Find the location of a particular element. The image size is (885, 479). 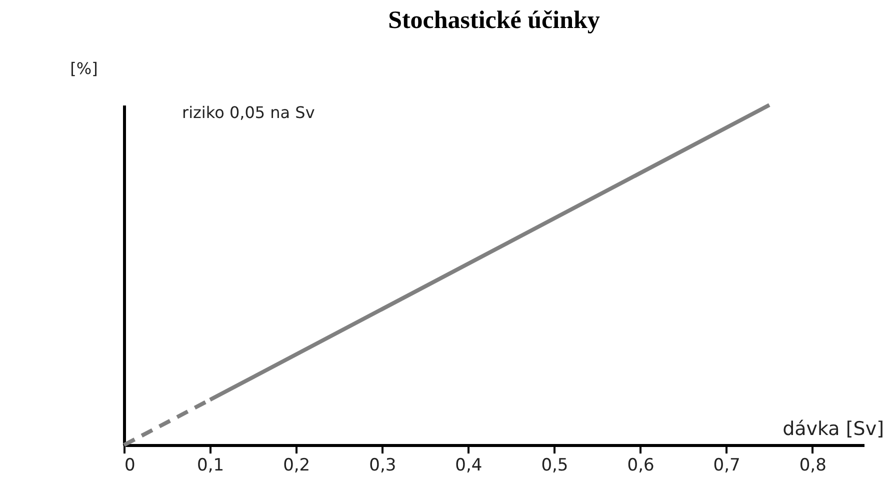

x-axis-title: dávka [Sv] is located at coordinates (833, 429).